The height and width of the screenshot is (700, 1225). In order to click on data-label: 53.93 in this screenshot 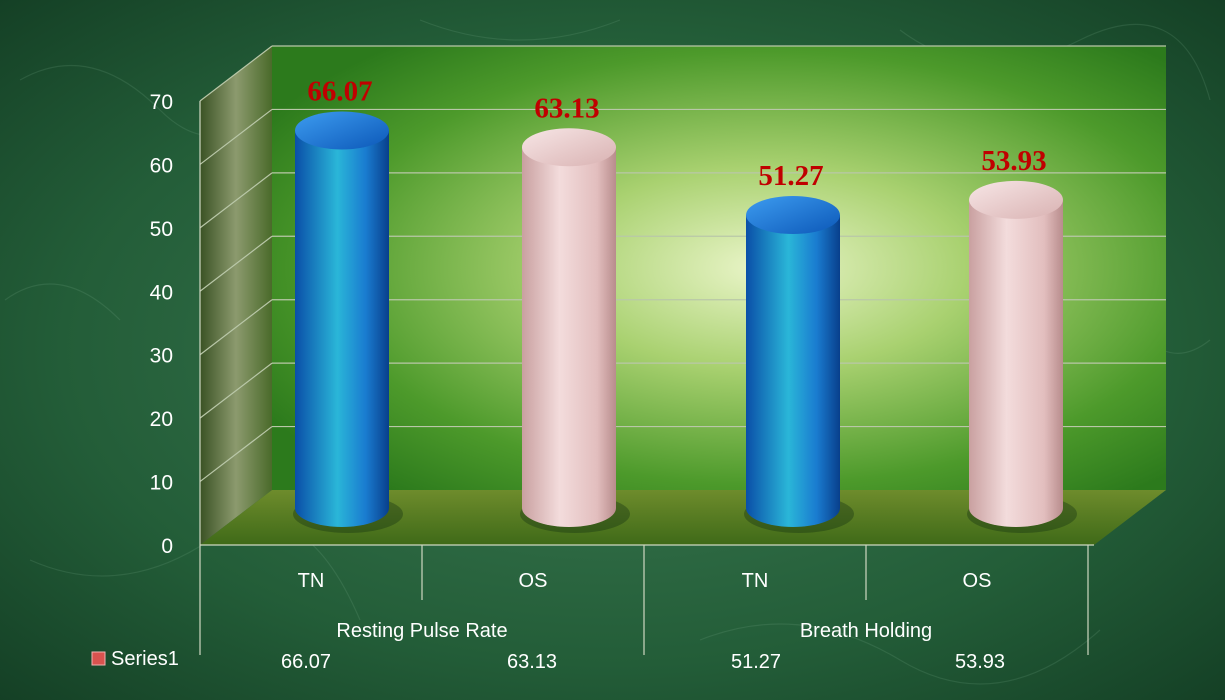, I will do `click(1013, 161)`.